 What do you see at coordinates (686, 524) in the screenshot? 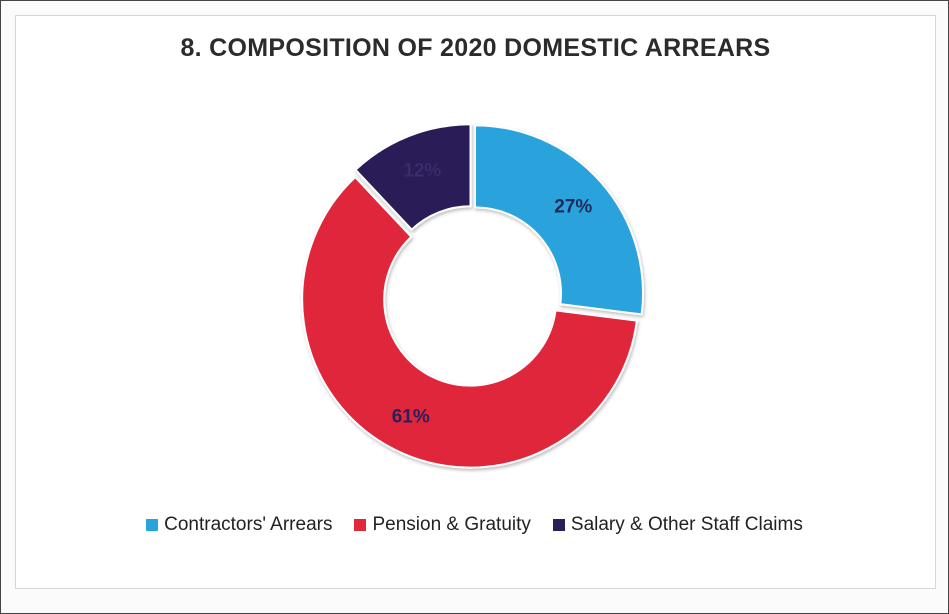
I see `legend-label-salary-staff-claims: Salary & Other Staff Claims` at bounding box center [686, 524].